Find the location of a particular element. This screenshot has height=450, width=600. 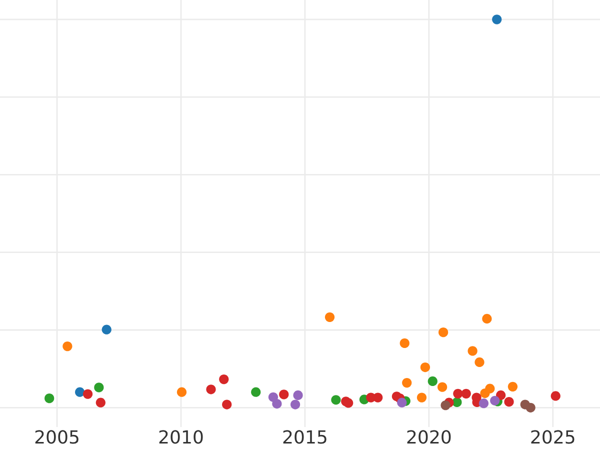

x-tick-label: 2005 is located at coordinates (56, 437).